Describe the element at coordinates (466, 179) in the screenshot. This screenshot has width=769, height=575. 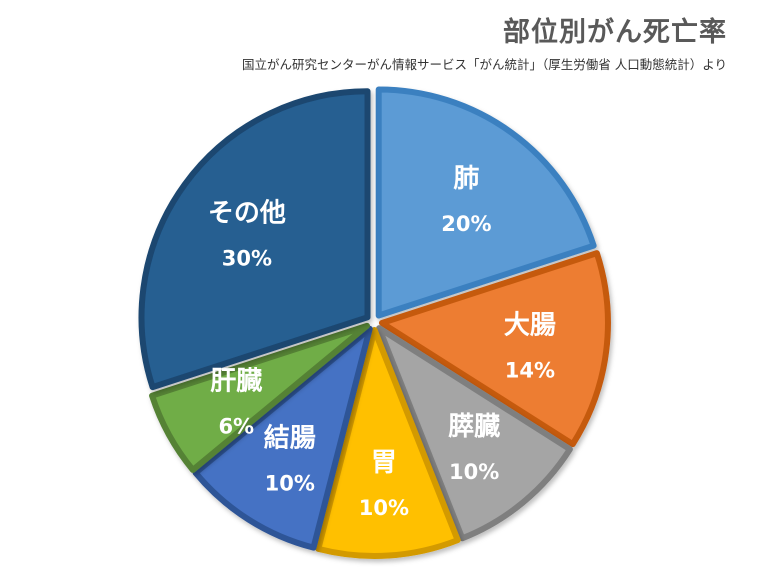
I see `slice-category-label: 肺` at that location.